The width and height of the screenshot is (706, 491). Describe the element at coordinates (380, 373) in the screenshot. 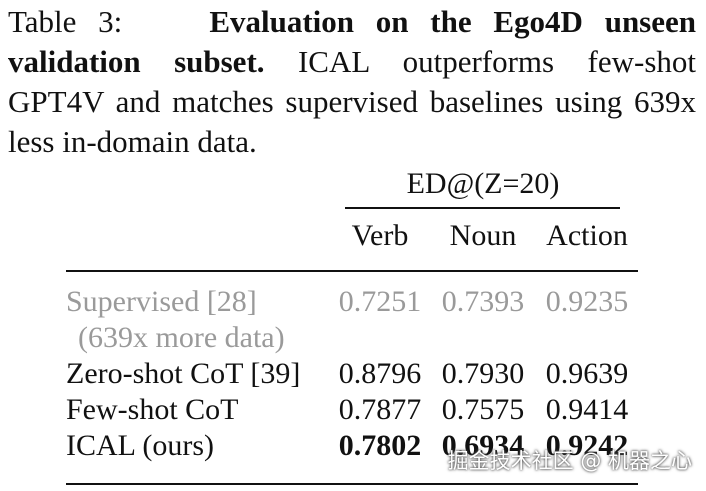

I see `cell-value: 0.8796` at that location.